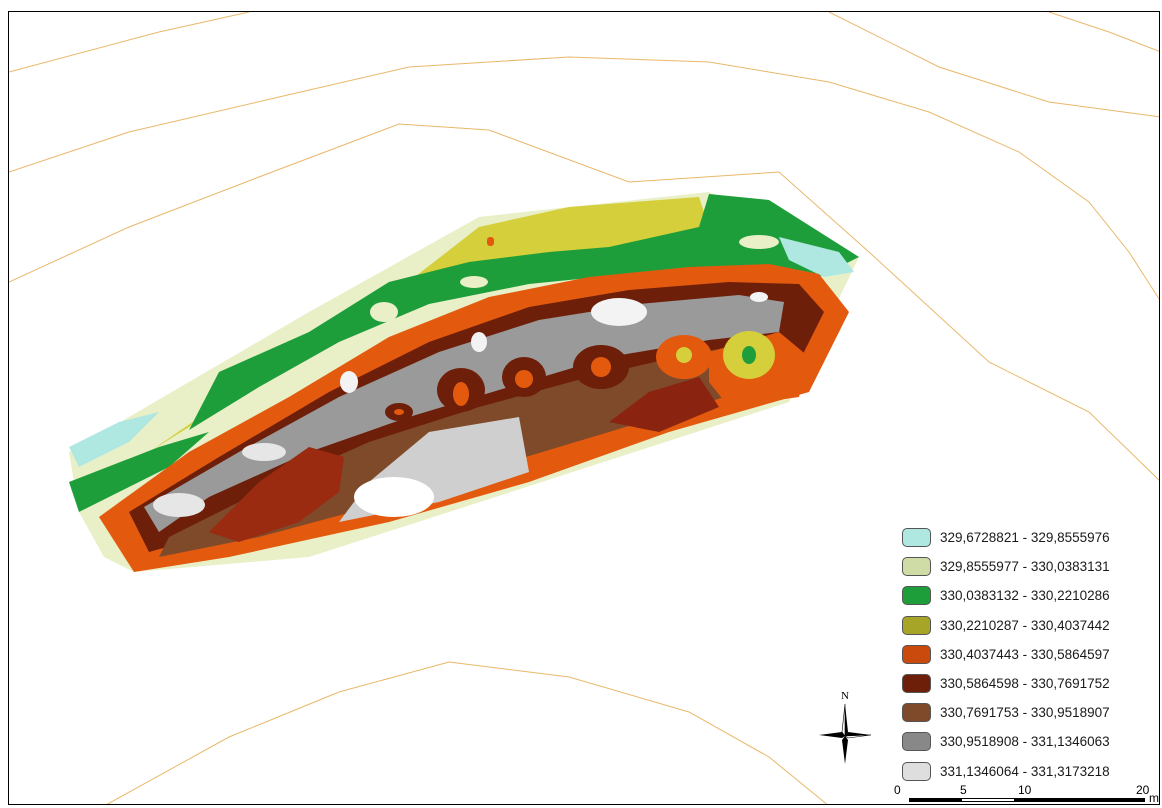 This screenshot has height=808, width=1162. Describe the element at coordinates (664, 404) in the screenshot. I see `zone-darkred-center` at that location.